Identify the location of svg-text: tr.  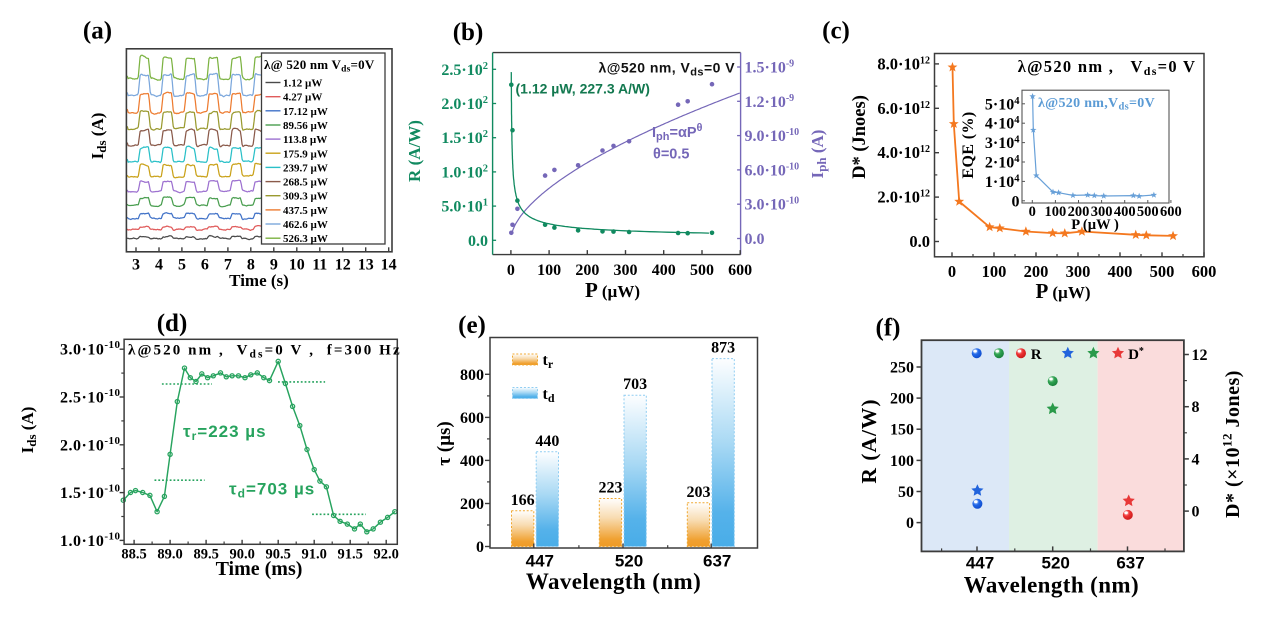
(548, 361).